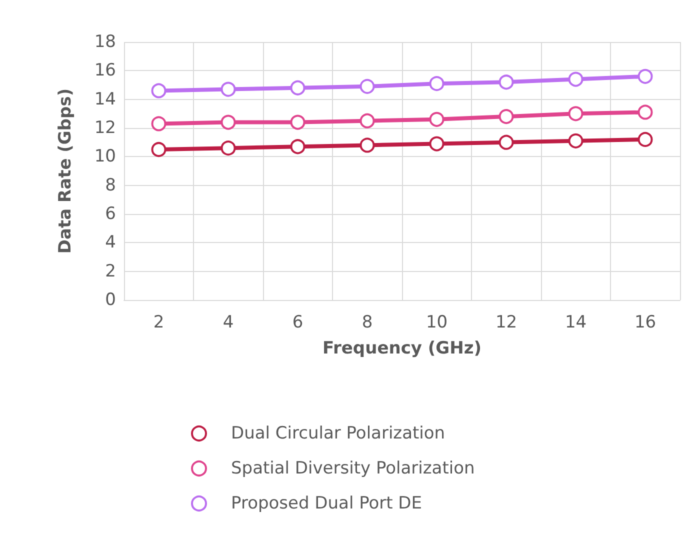 This screenshot has height=547, width=695. I want to click on y-tick-label: 12, so click(105, 128).